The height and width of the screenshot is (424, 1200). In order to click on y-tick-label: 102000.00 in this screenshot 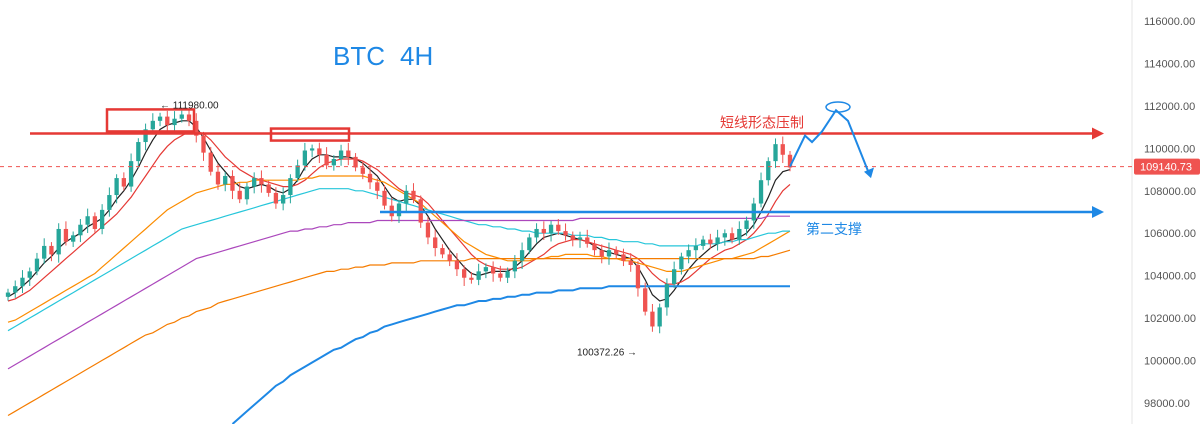, I will do `click(1170, 319)`.